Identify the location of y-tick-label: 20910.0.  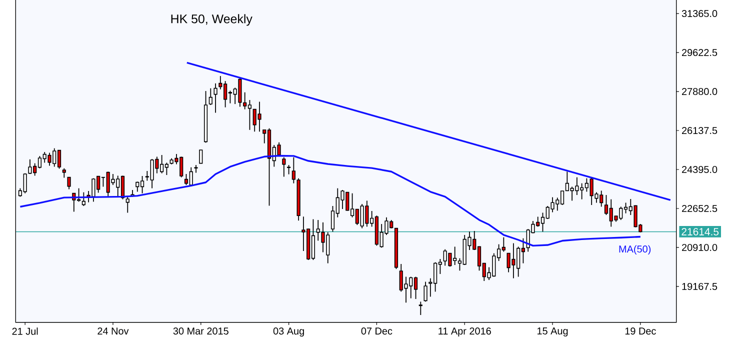
(700, 248).